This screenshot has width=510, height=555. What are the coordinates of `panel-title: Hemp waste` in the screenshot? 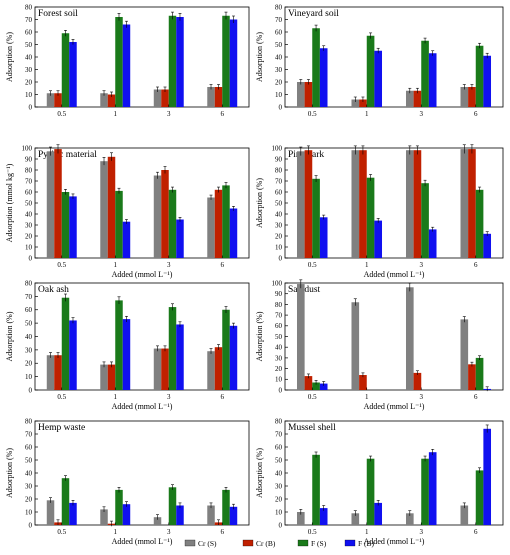 It's located at (61, 428).